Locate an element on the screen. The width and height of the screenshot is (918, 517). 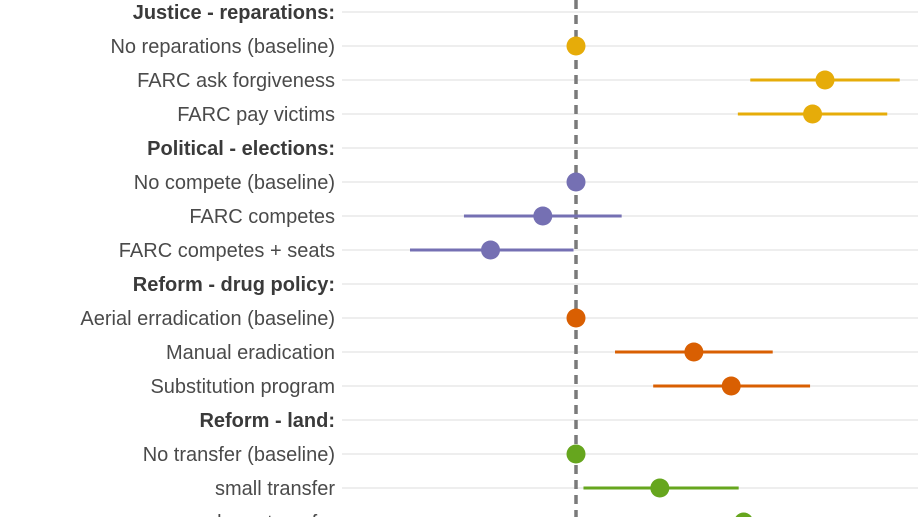
row-label: FARC competes + seats is located at coordinates (227, 251).